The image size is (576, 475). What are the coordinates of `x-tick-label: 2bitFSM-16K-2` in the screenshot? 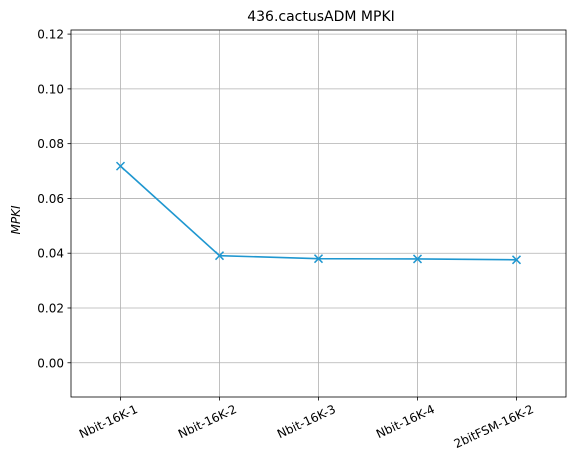 It's located at (494, 426).